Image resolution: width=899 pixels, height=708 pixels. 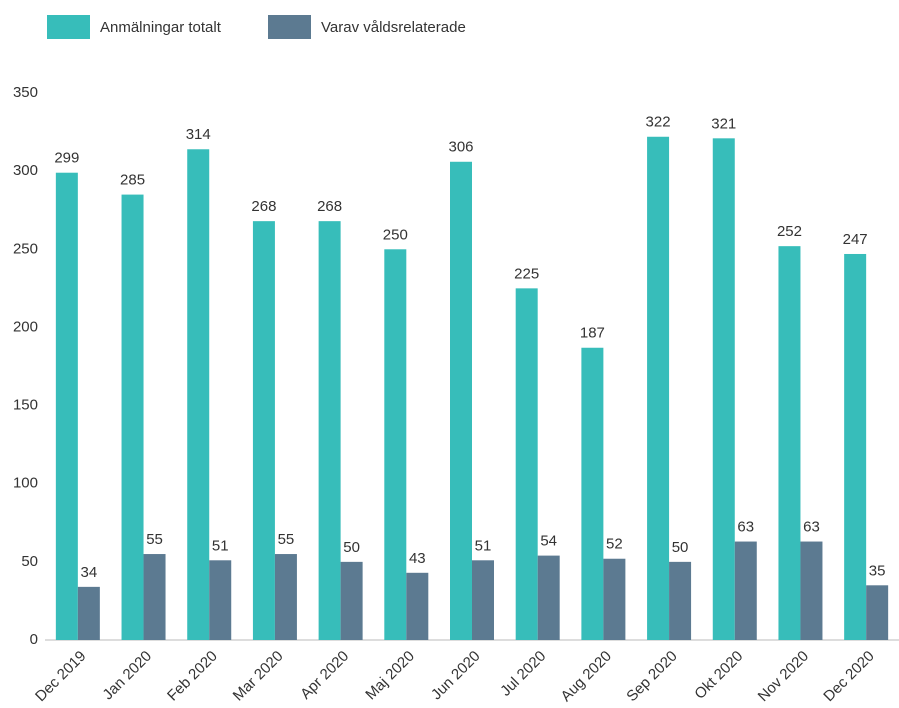 What do you see at coordinates (592, 333) in the screenshot?
I see `value-label: 187` at bounding box center [592, 333].